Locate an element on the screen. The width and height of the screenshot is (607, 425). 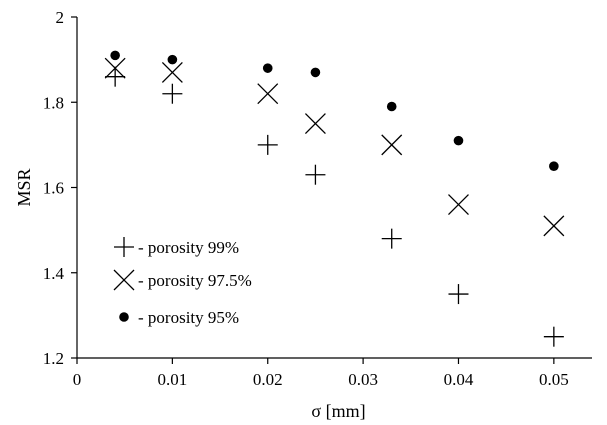
y-ticks: 1.2 1.4 1.6 1.8 2 is located at coordinates (60, 188).